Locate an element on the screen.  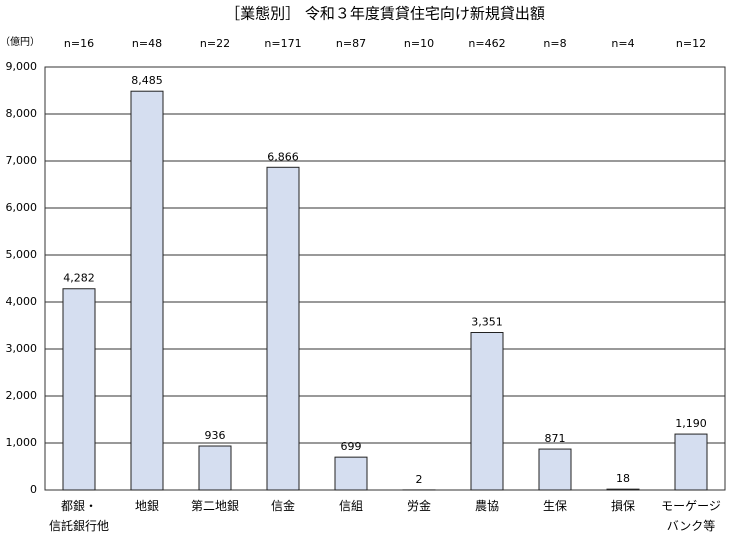
x-tick-label: 生保 is located at coordinates (554, 506).